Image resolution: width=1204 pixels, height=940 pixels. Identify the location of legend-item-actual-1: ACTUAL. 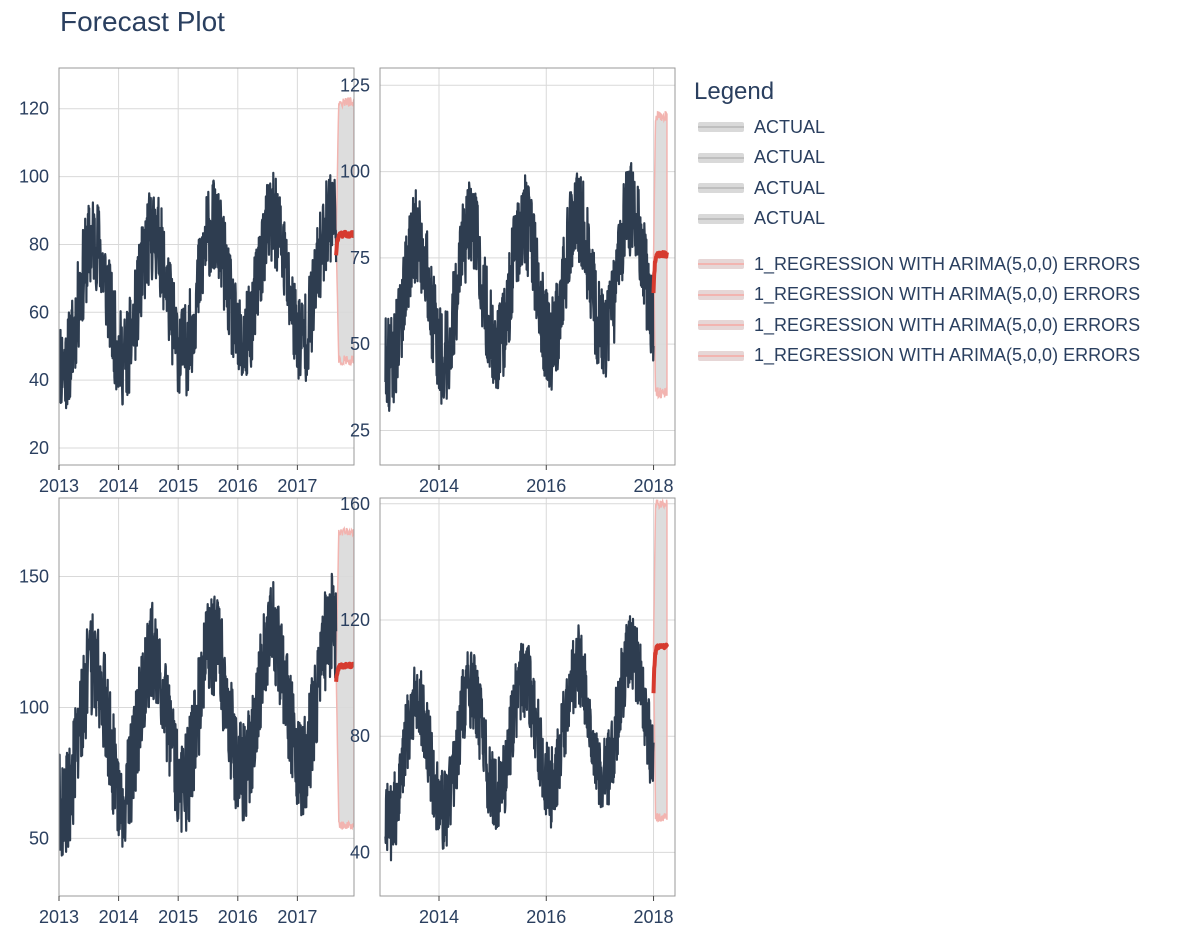
(917, 127).